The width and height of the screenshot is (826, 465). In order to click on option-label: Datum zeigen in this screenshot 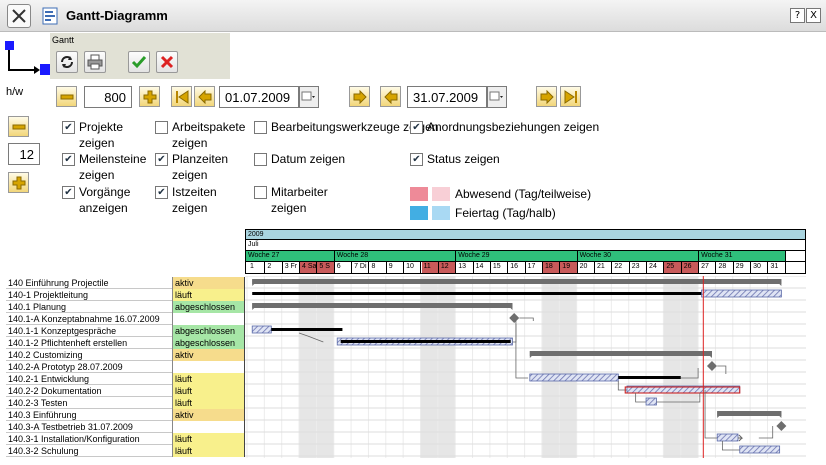, I will do `click(308, 159)`.